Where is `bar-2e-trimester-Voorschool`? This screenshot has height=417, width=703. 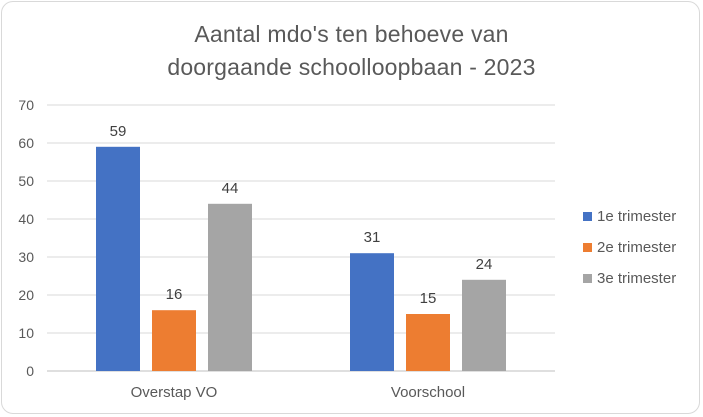 bar-2e-trimester-Voorschool is located at coordinates (428, 342).